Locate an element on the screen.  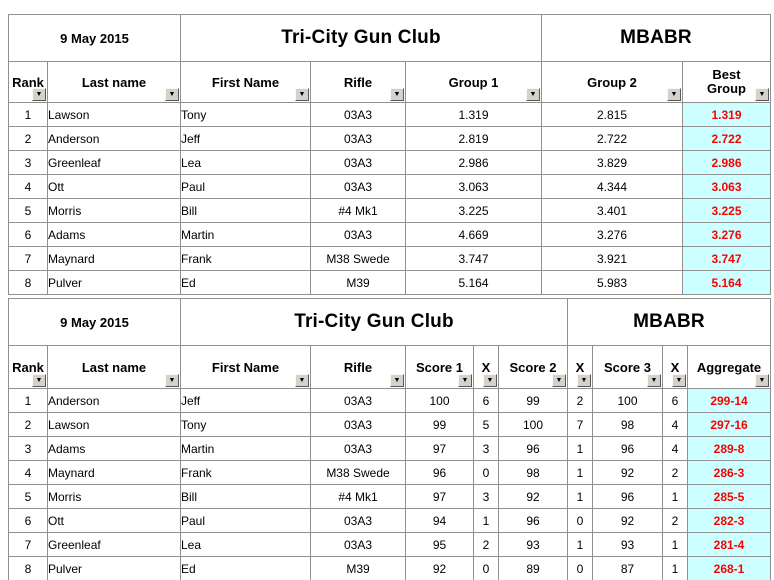
group2-cell: 4.344 is located at coordinates (612, 186).